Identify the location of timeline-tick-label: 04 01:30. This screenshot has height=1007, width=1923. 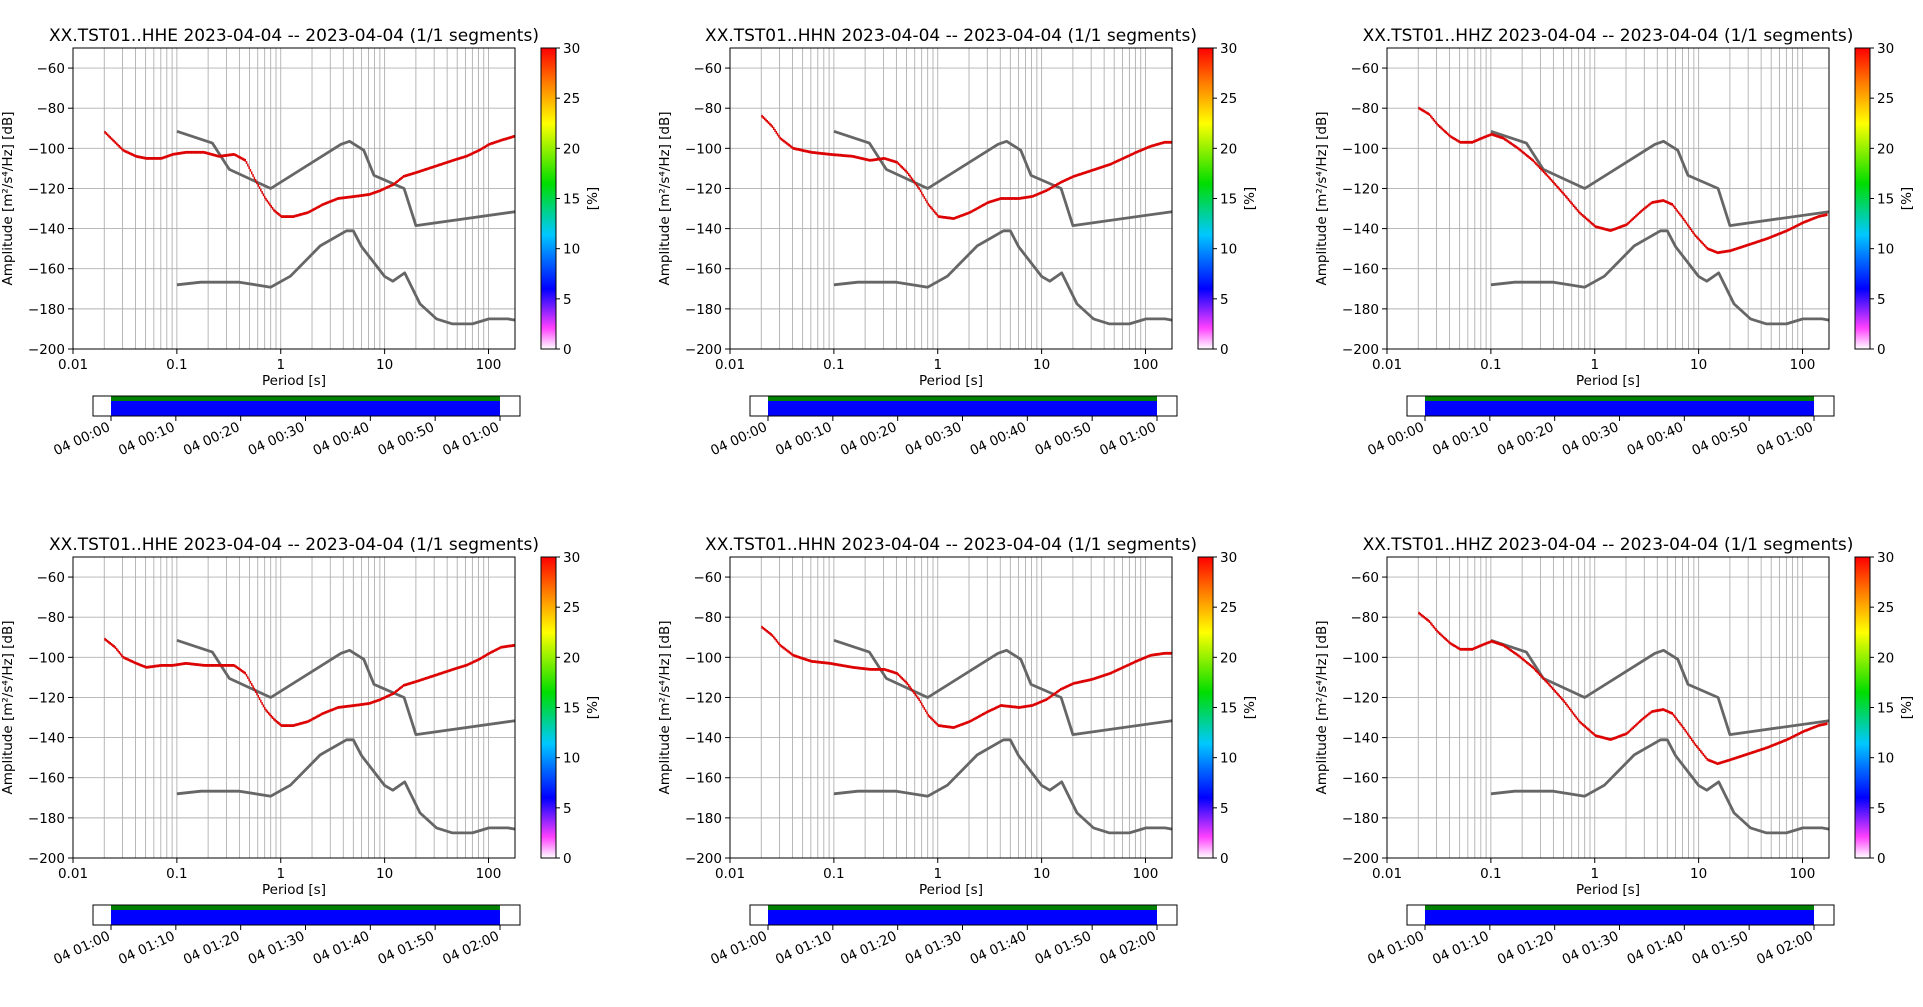
(276, 948).